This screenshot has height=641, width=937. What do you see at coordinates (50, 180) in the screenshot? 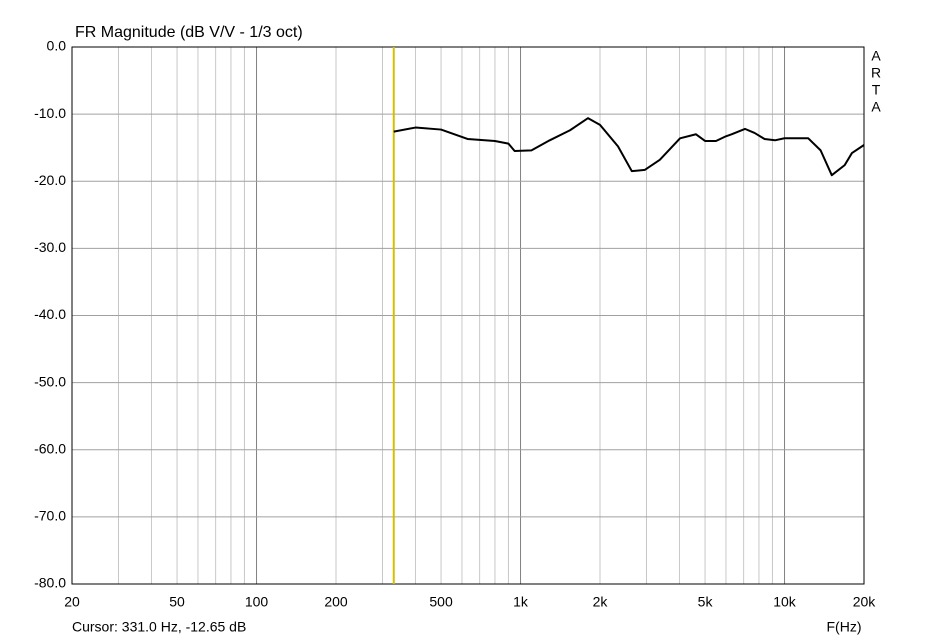
I see `y-tick-label: -20.0` at bounding box center [50, 180].